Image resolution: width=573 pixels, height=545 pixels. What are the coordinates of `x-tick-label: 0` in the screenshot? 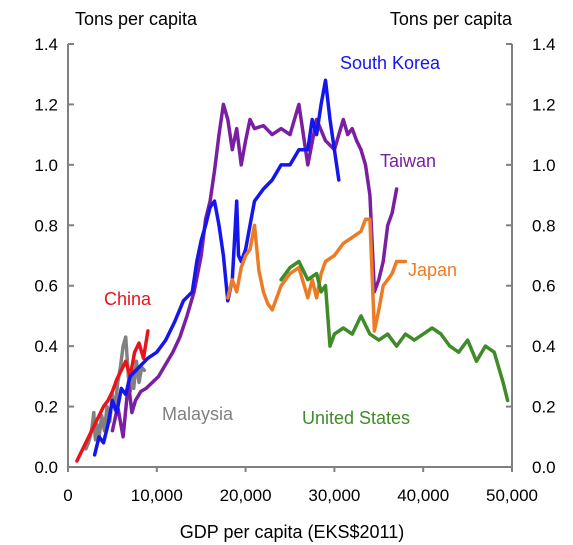 It's located at (67, 495).